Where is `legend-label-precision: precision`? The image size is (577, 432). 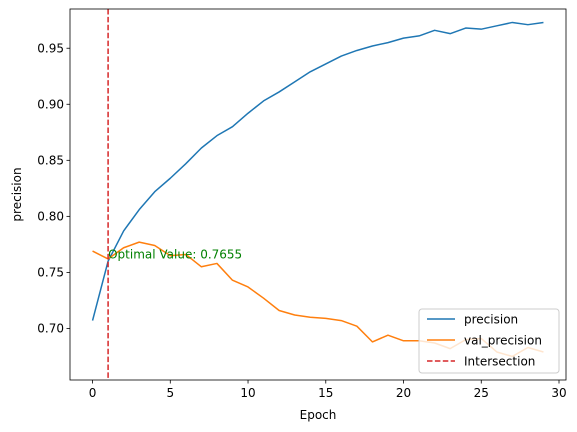 legend-label-precision: precision is located at coordinates (491, 319).